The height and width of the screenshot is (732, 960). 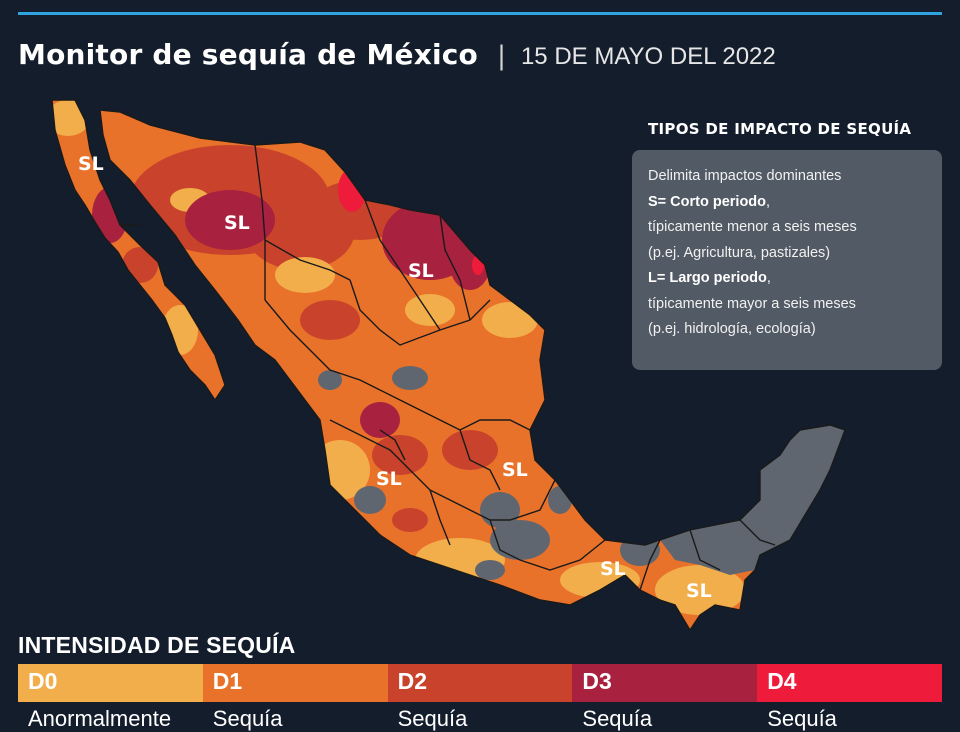 What do you see at coordinates (752, 227) in the screenshot?
I see `legend-s-desc: típicamente menor a seis meses` at bounding box center [752, 227].